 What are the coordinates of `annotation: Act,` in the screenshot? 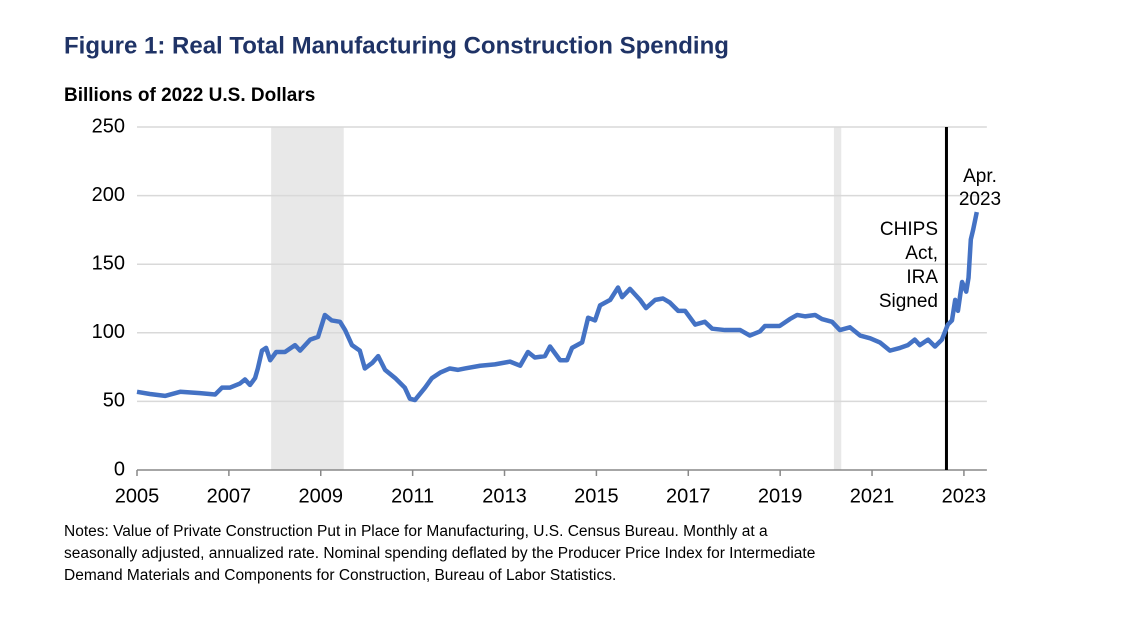 It's located at (921, 253).